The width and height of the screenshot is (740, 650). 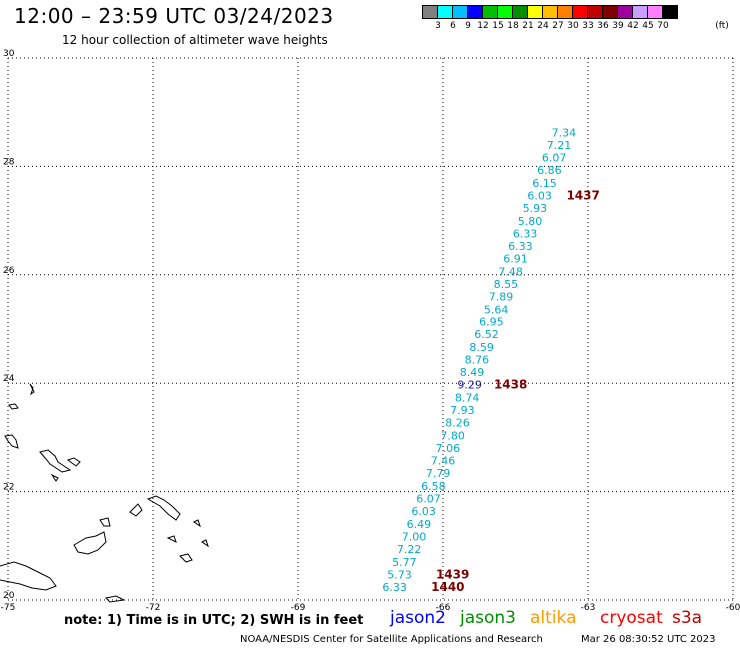 I want to click on color-scale-tick: 39, so click(x=618, y=26).